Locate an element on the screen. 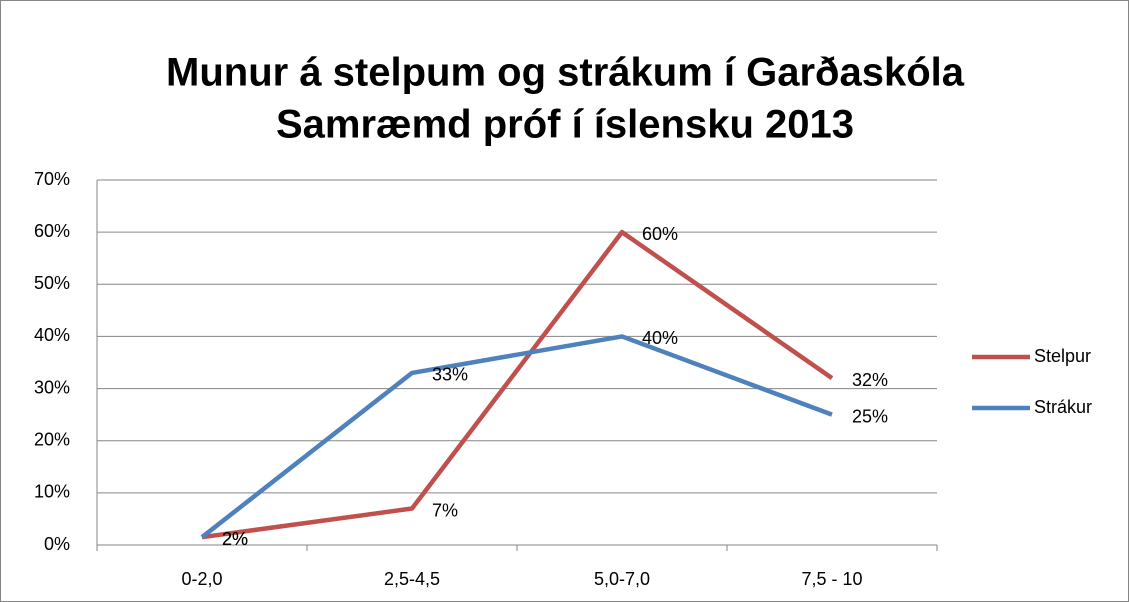  y-tick-label: 30% is located at coordinates (52, 387).